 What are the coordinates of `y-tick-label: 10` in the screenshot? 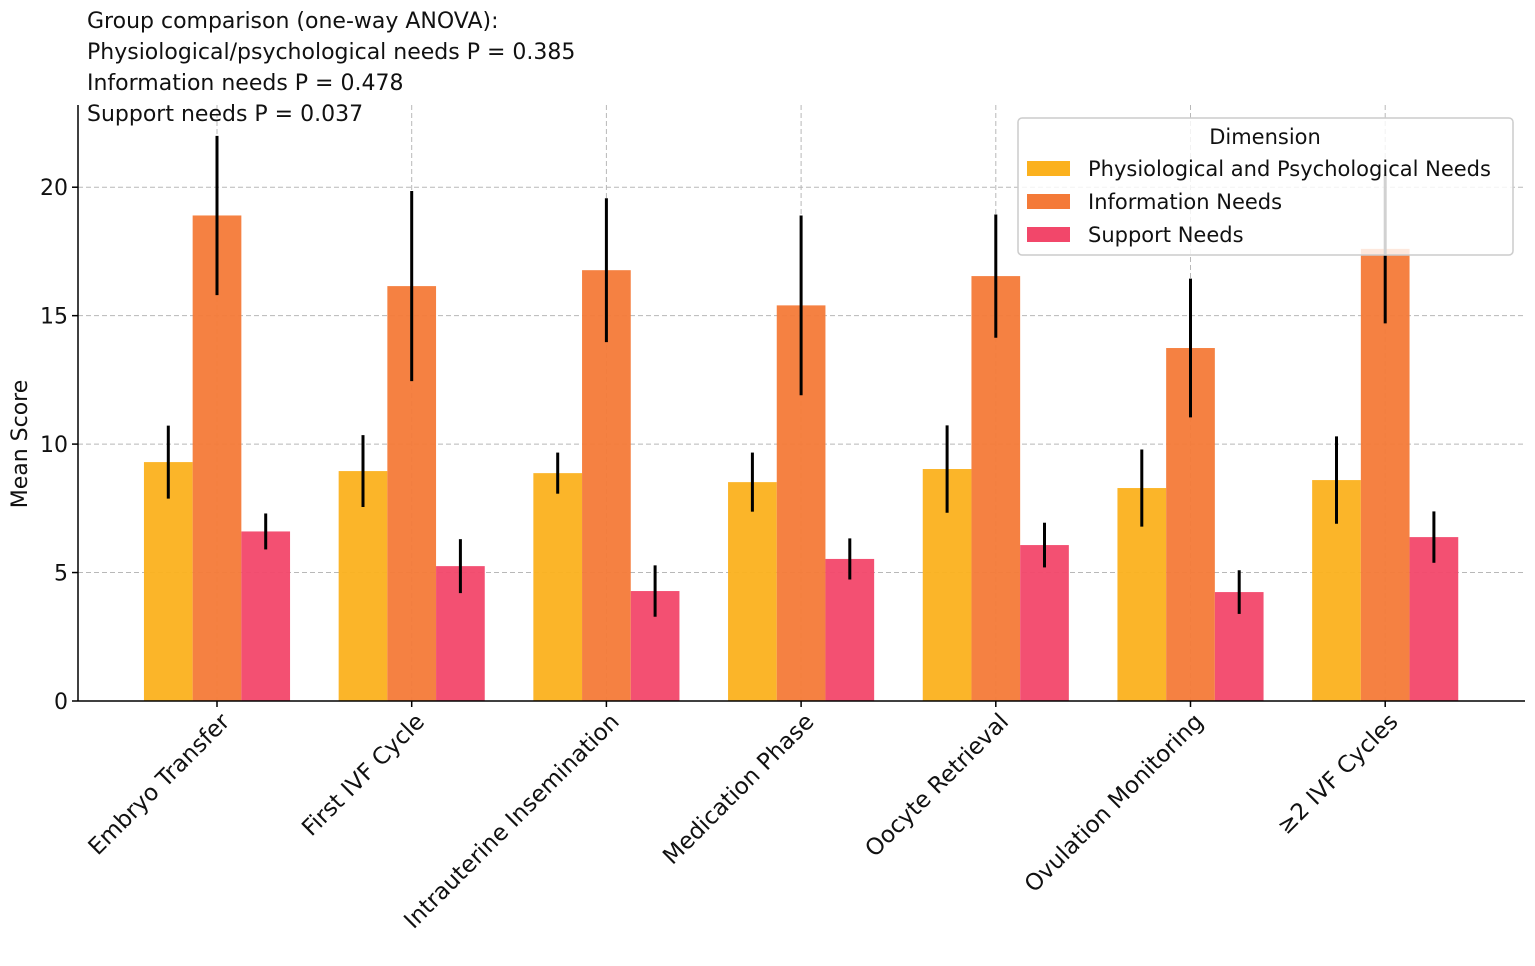 It's located at (54, 445).